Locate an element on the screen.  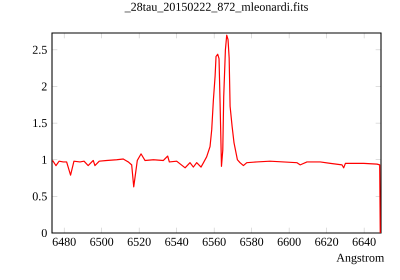
y-tick-label: 1 is located at coordinates (44, 160).